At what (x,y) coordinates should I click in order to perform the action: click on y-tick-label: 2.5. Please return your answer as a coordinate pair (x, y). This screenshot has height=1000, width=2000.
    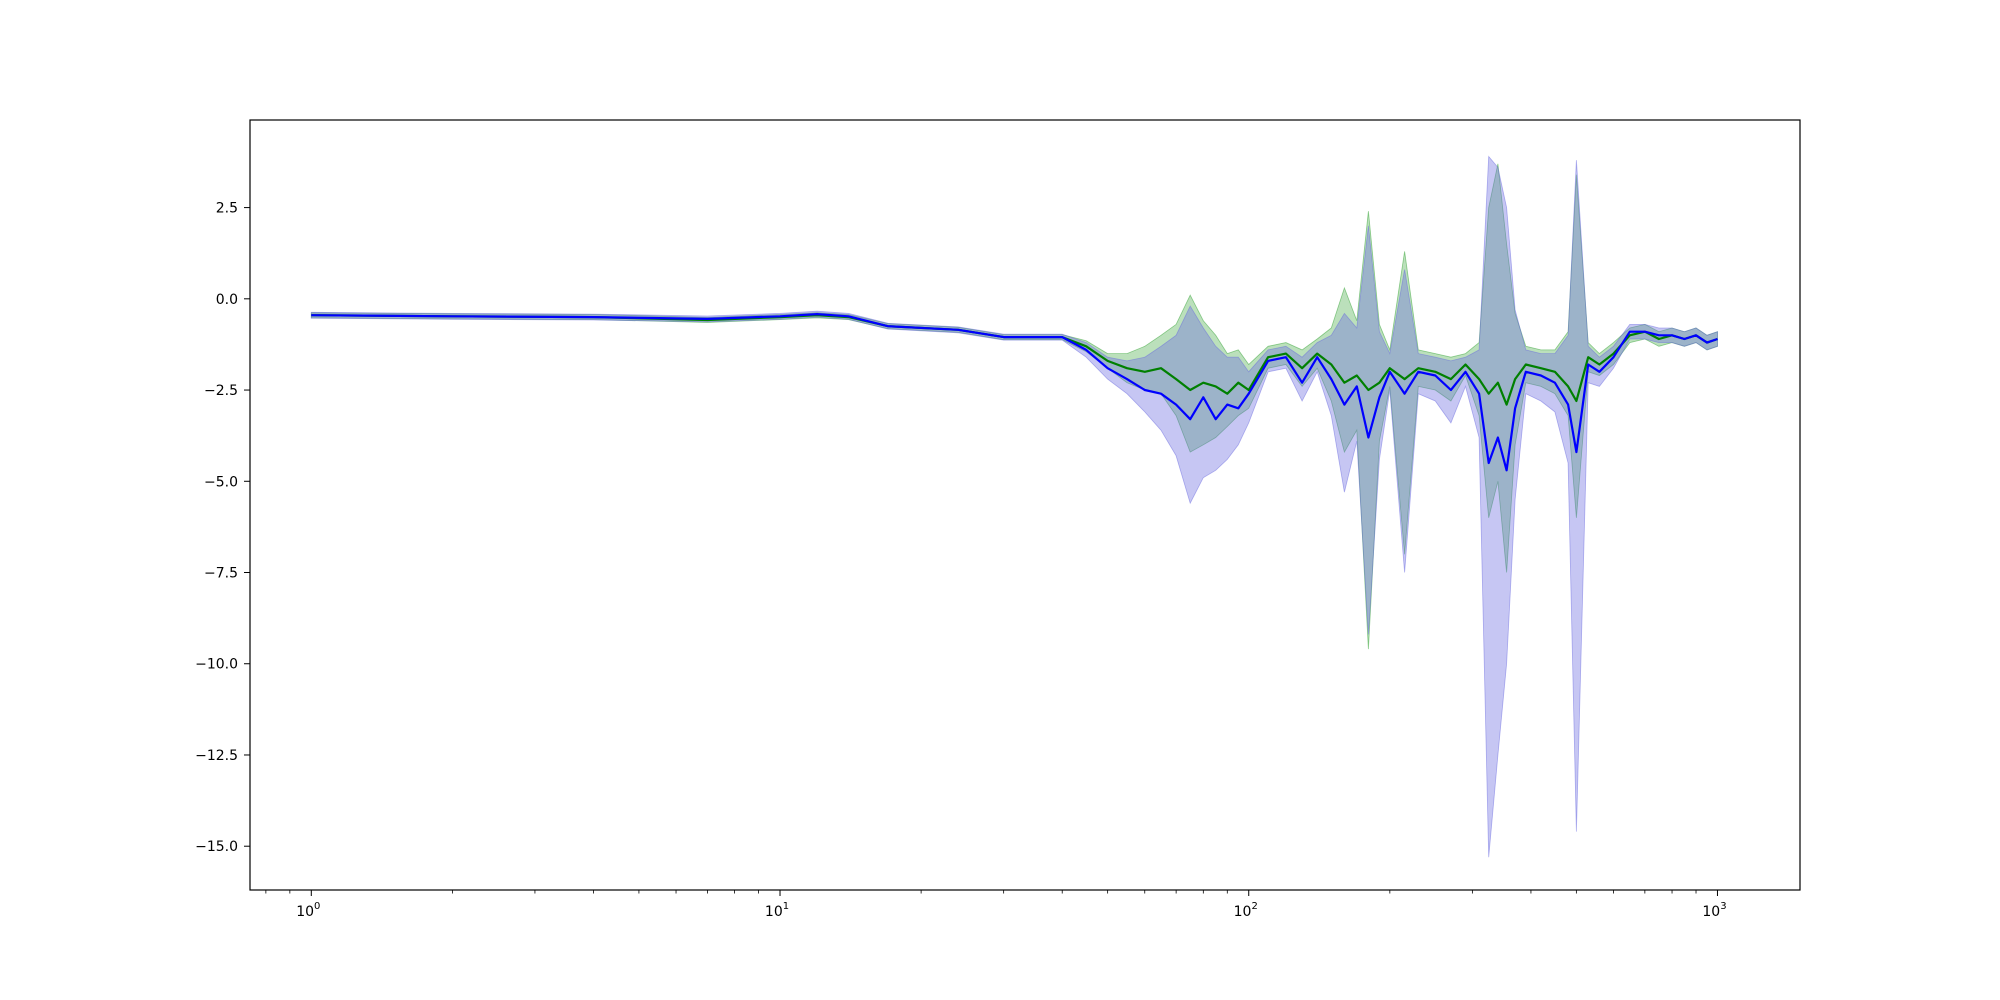
    Looking at the image, I should click on (227, 209).